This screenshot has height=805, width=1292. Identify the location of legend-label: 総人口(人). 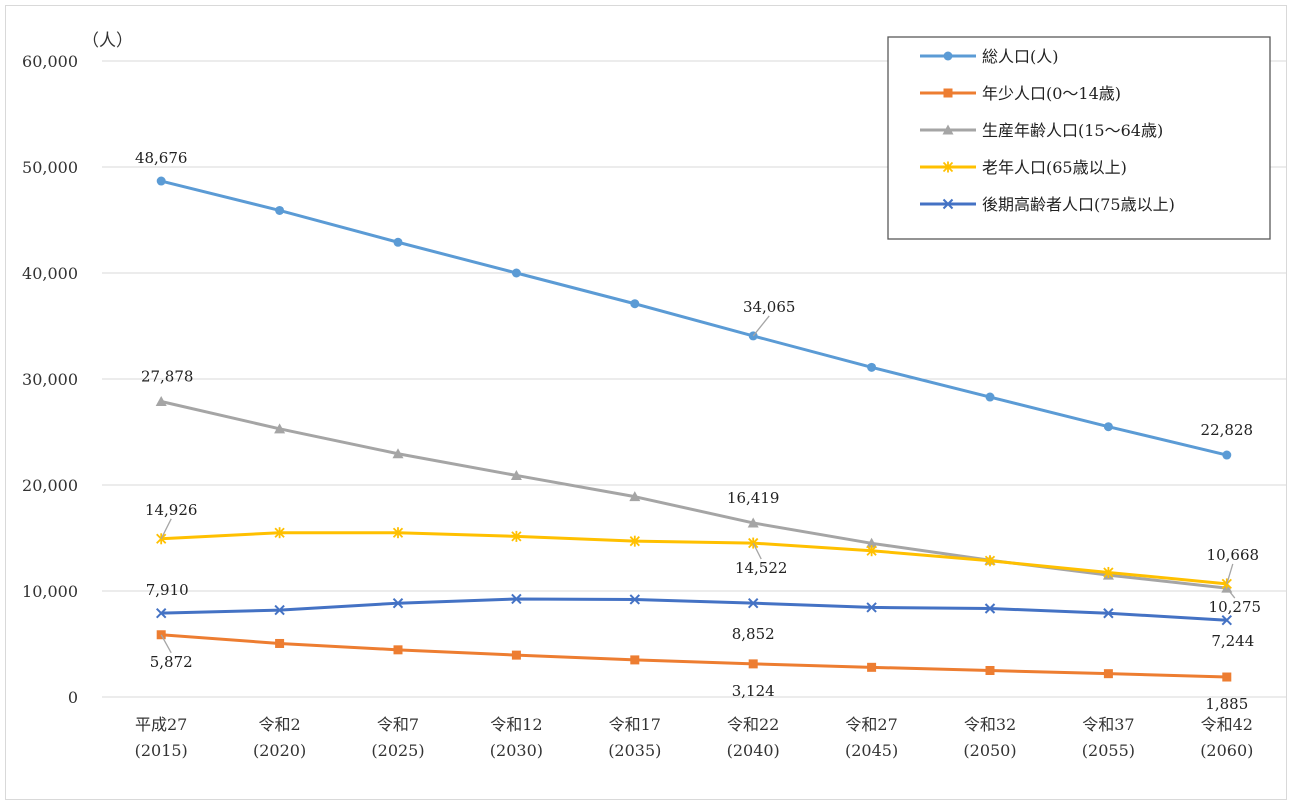
(1020, 56).